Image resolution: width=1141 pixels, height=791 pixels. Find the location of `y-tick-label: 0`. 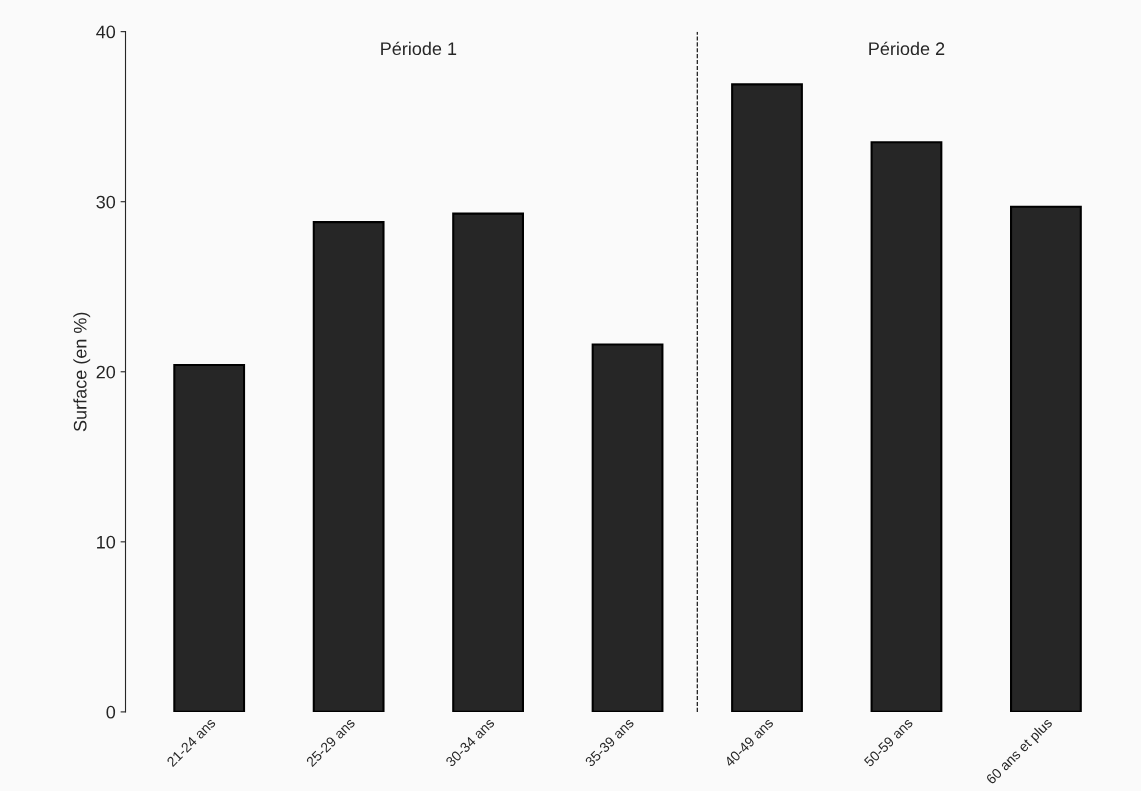

y-tick-label: 0 is located at coordinates (111, 712).